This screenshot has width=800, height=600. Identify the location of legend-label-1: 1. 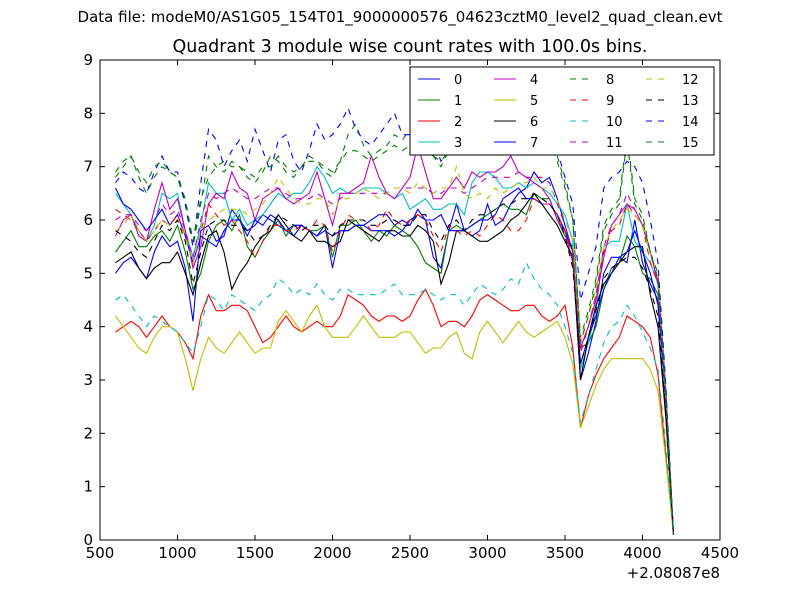
(458, 101).